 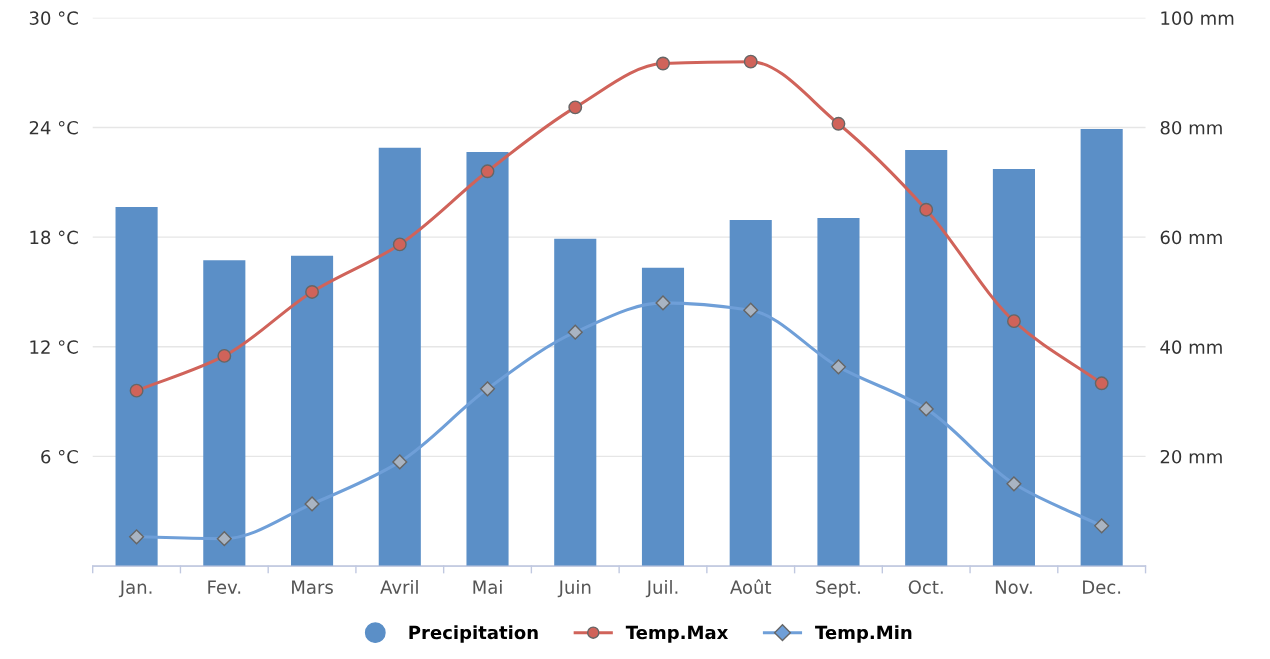 What do you see at coordinates (574, 588) in the screenshot?
I see `x-tick-label: Juin` at bounding box center [574, 588].